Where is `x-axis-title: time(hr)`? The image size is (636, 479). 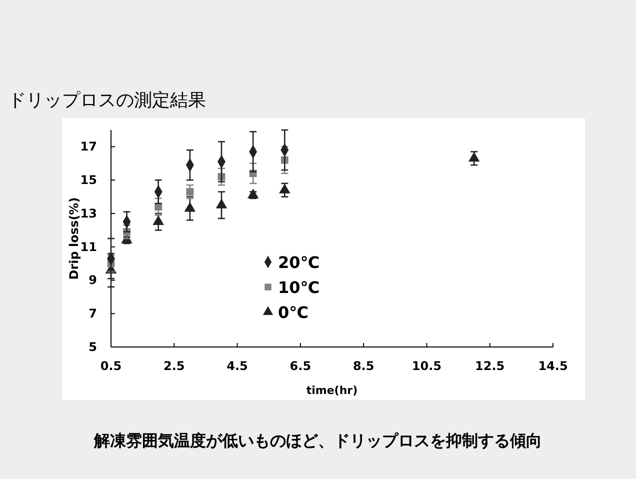 x-axis-title: time(hr) is located at coordinates (332, 390).